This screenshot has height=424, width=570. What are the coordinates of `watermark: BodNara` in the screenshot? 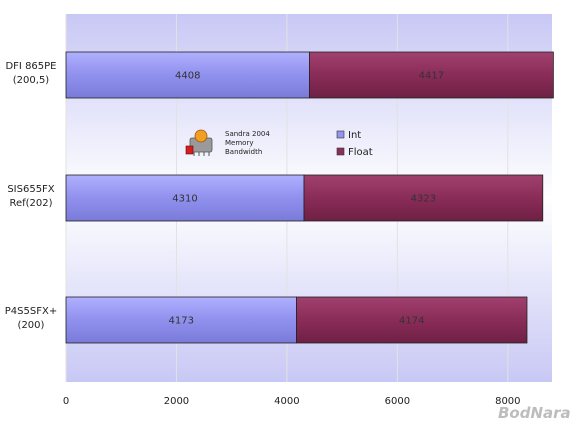 It's located at (534, 413).